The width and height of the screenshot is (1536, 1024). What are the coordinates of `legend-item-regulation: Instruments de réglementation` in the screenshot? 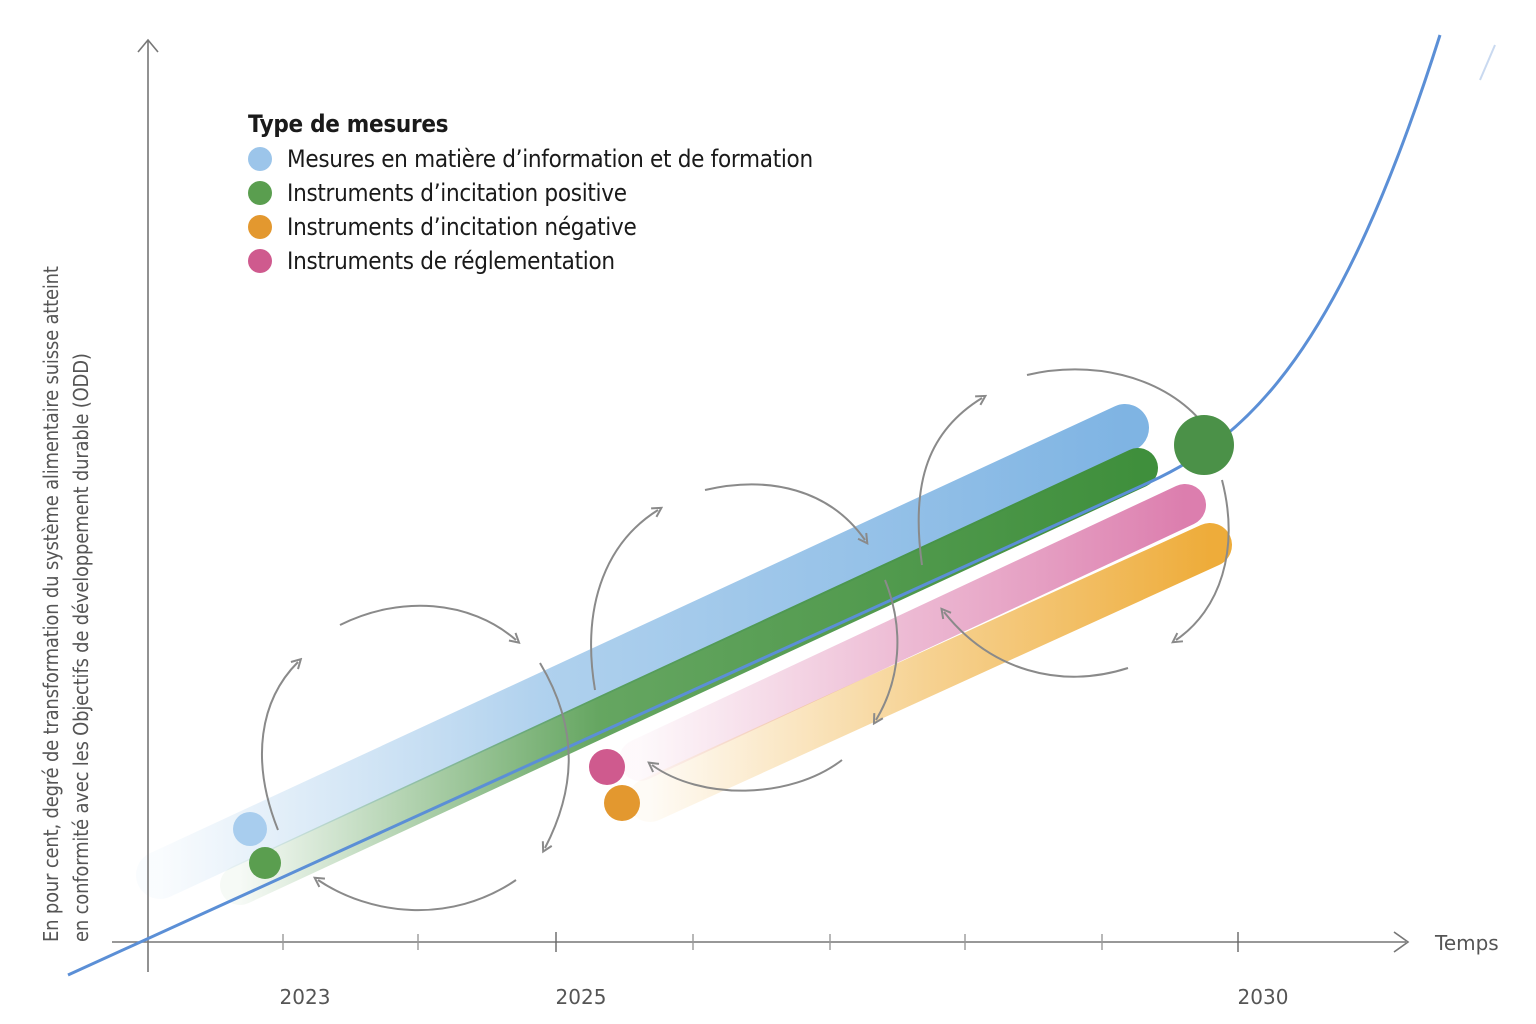 It's located at (530, 261).